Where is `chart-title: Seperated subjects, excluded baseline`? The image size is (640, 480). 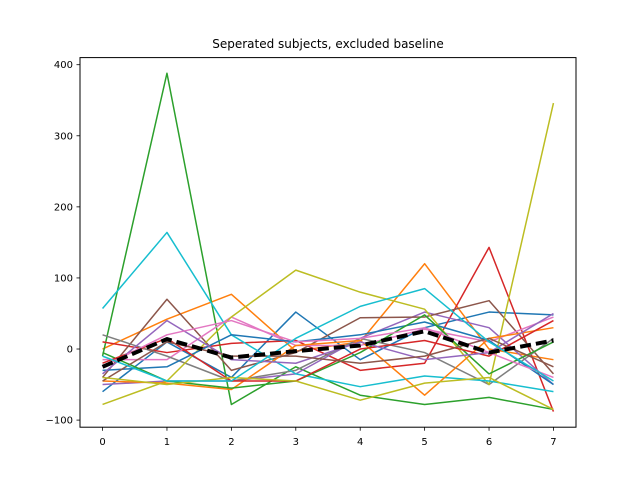
chart-title: Seperated subjects, excluded baseline is located at coordinates (327, 44).